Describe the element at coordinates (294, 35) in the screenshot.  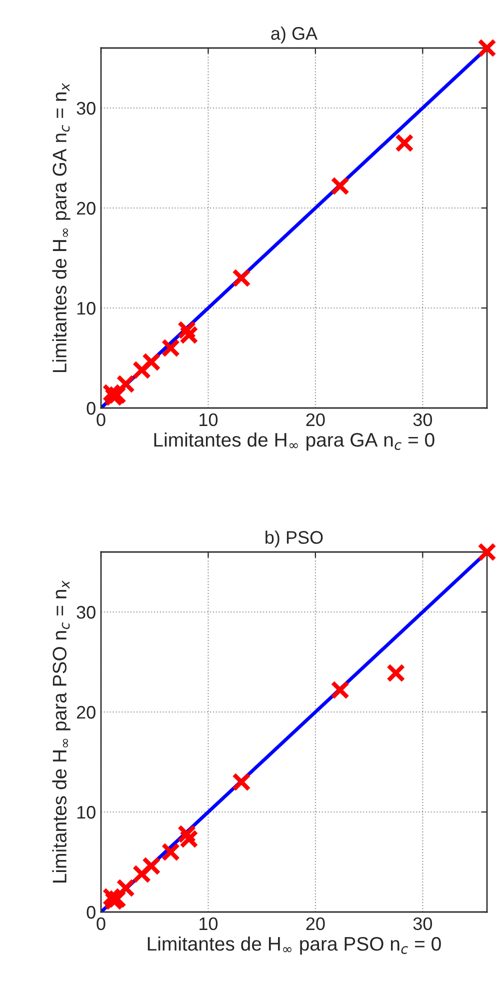
I see `chart-title: a) GA` at that location.